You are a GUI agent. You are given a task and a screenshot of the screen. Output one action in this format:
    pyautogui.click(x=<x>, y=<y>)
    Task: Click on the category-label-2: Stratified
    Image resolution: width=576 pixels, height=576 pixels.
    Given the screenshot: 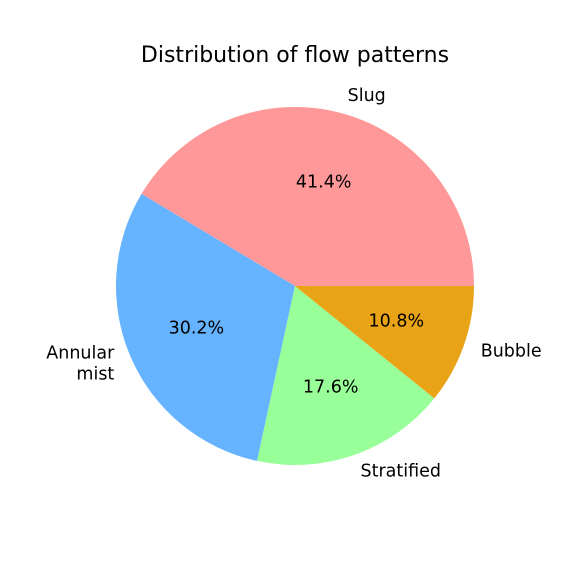 What is the action you would take?
    pyautogui.click(x=401, y=472)
    